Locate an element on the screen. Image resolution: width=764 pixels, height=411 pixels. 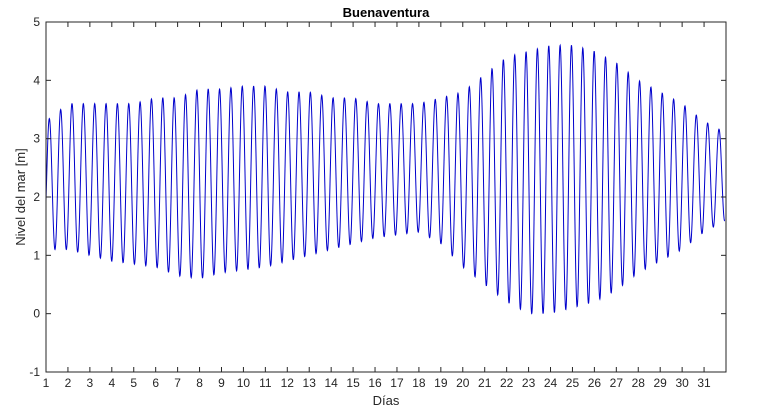
chart-title: Buenaventura is located at coordinates (386, 12).